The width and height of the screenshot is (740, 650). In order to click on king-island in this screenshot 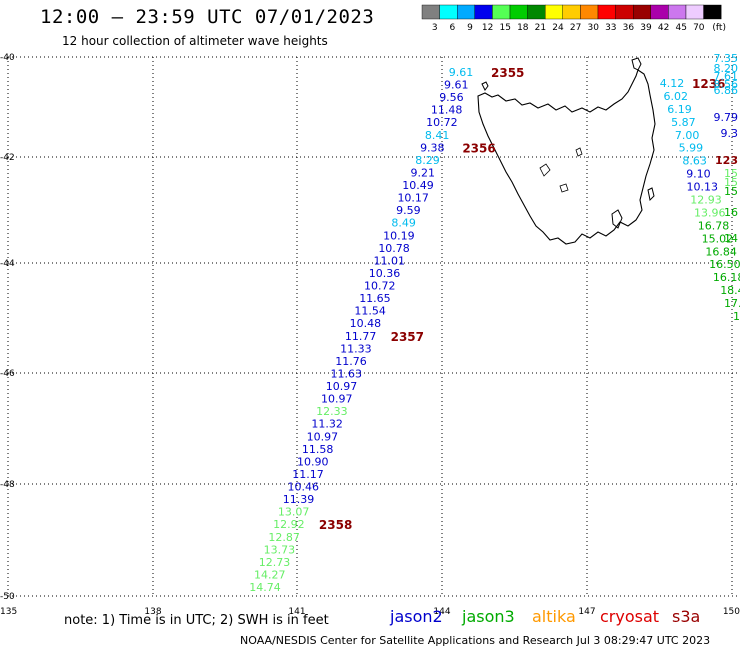, I will do `click(485, 86)`.